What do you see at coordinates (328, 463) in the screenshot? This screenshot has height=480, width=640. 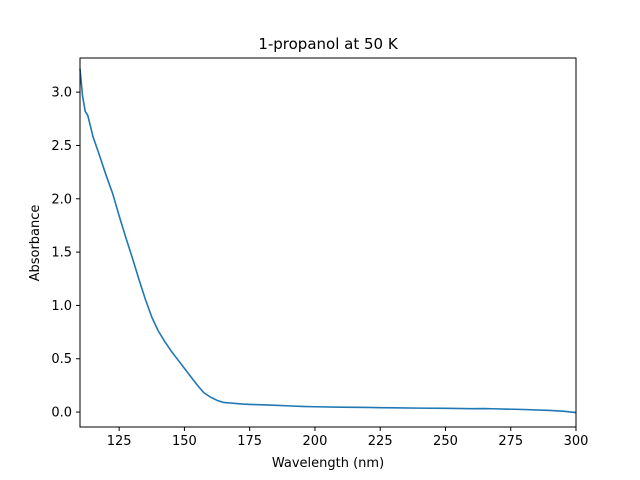 I see `x-axis-label: Wavelength (nm)` at bounding box center [328, 463].